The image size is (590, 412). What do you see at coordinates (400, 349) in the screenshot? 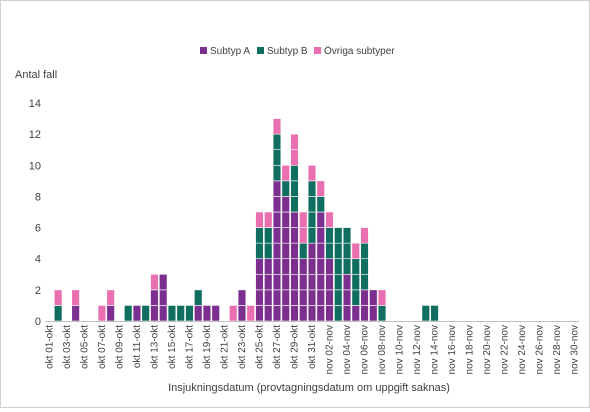
I see `x-tick-label: nov 10-nov` at bounding box center [400, 349].